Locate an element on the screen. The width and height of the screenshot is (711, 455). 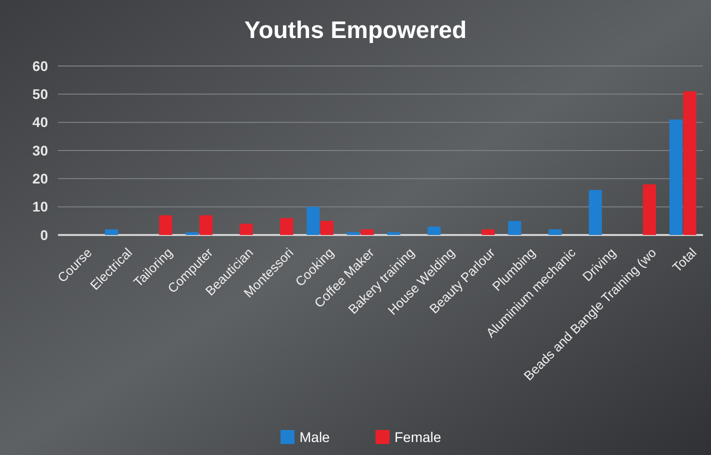
legend-label: Male is located at coordinates (315, 436).